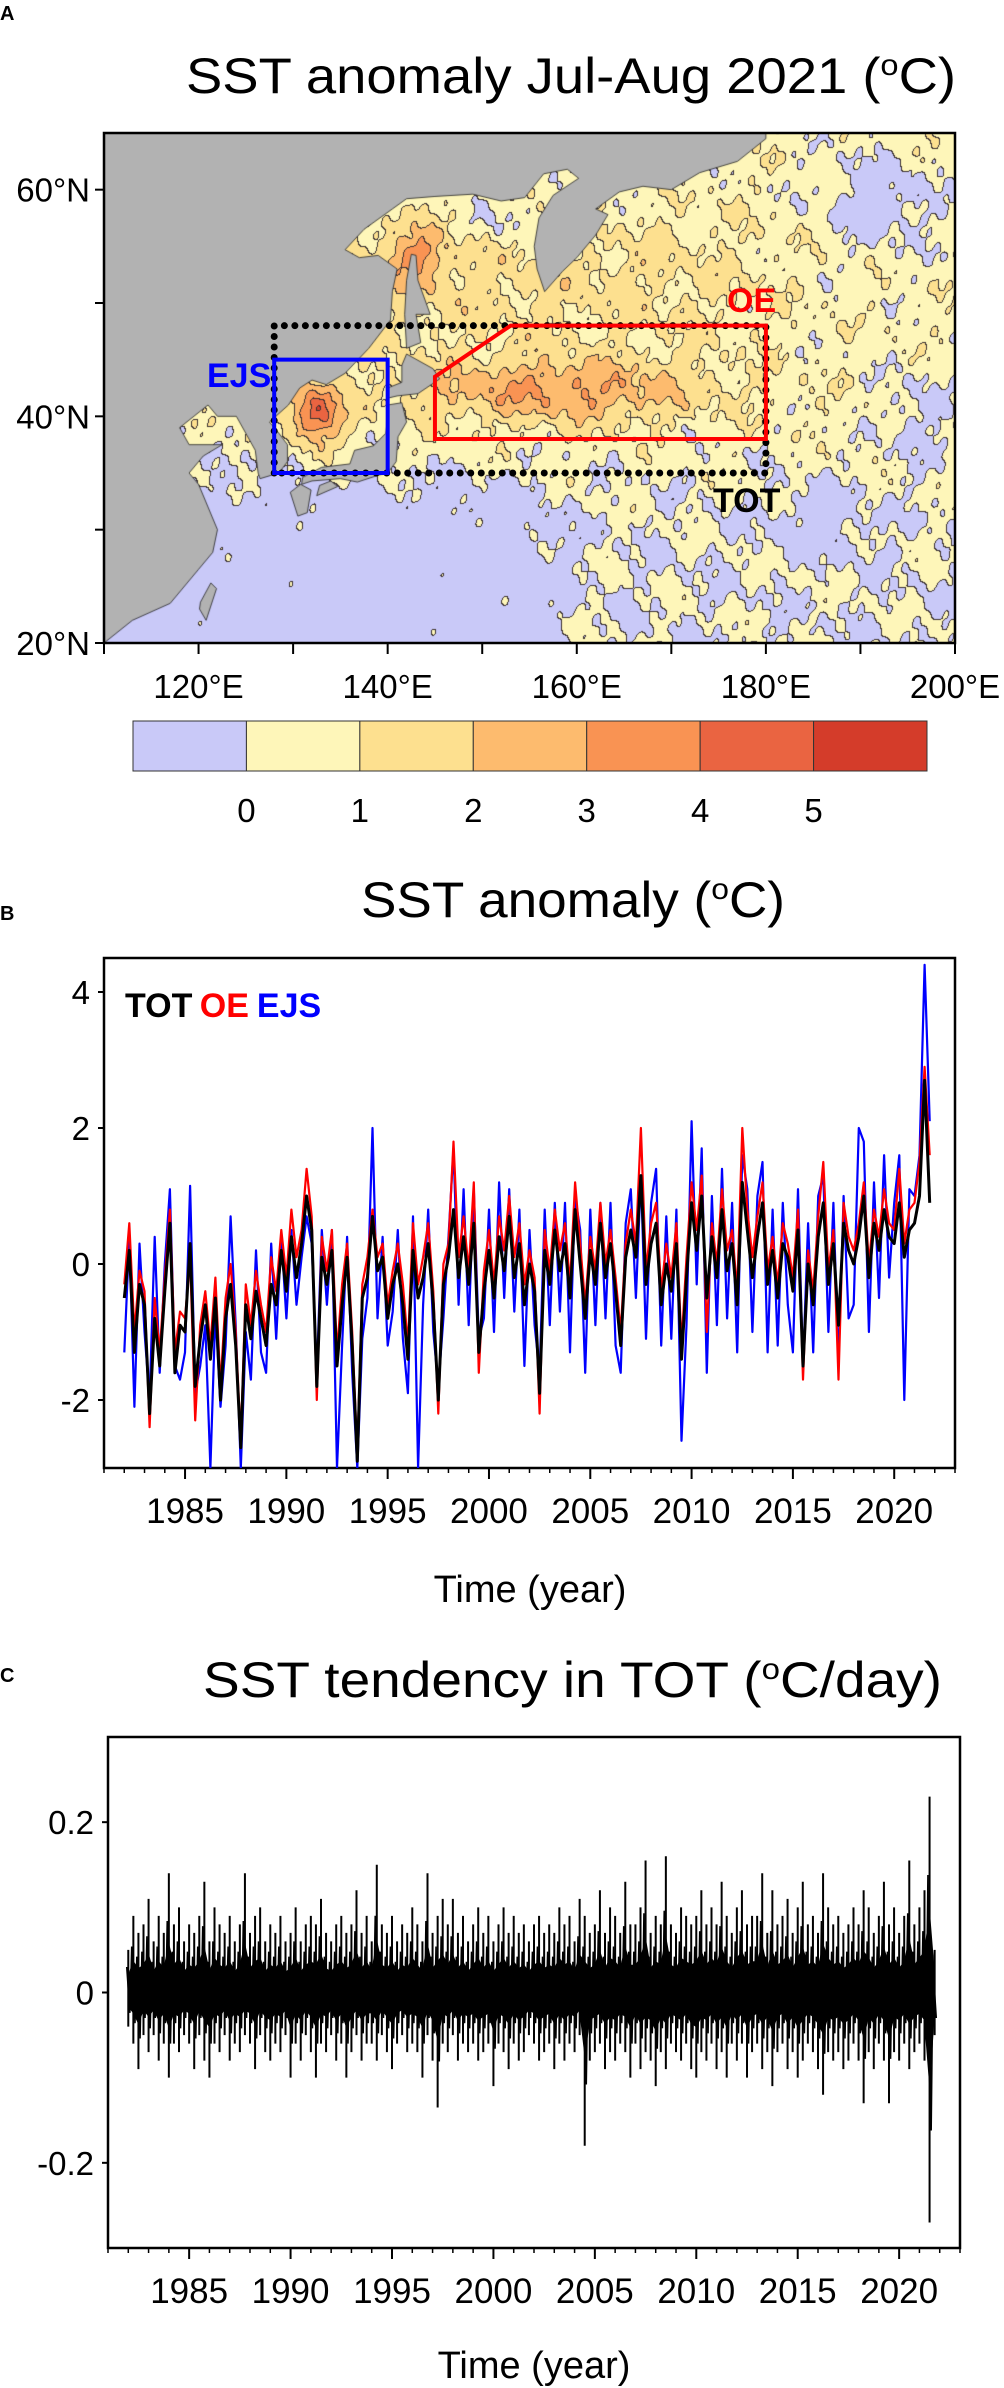  What do you see at coordinates (331, 416) in the screenshot?
I see `region-box-ejs` at bounding box center [331, 416].